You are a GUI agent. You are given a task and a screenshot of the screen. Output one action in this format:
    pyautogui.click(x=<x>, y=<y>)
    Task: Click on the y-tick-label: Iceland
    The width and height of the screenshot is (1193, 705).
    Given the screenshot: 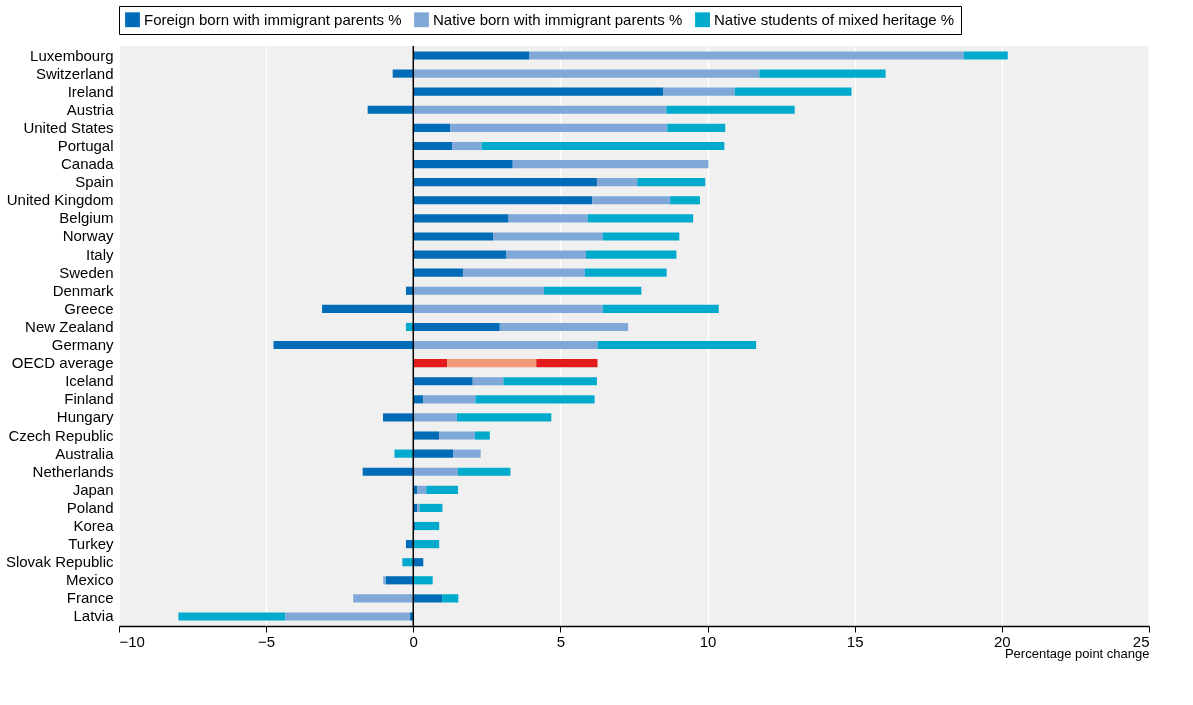 What is the action you would take?
    pyautogui.click(x=89, y=381)
    